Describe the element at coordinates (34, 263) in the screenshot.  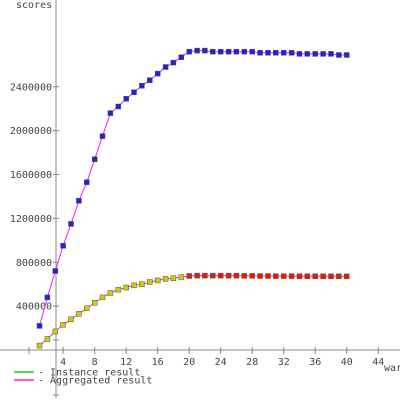
I see `y-tick-label: 800000` at that location.